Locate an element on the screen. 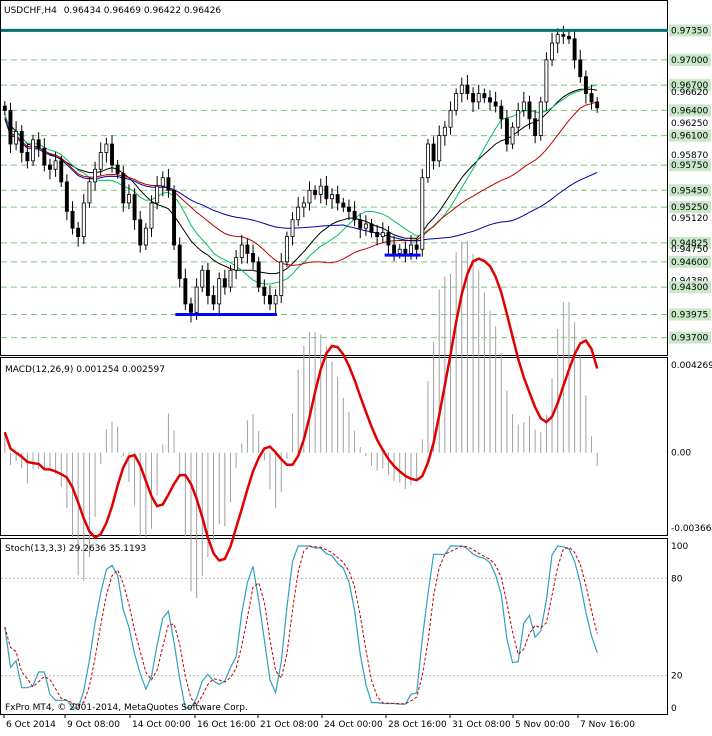 The height and width of the screenshot is (736, 712). price-tick-label: 0.95250 is located at coordinates (689, 208).